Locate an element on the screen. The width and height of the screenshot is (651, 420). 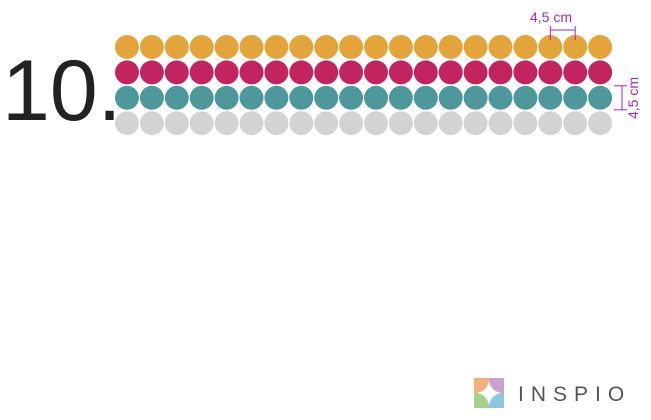
width-label: 4,5 cm is located at coordinates (551, 17).